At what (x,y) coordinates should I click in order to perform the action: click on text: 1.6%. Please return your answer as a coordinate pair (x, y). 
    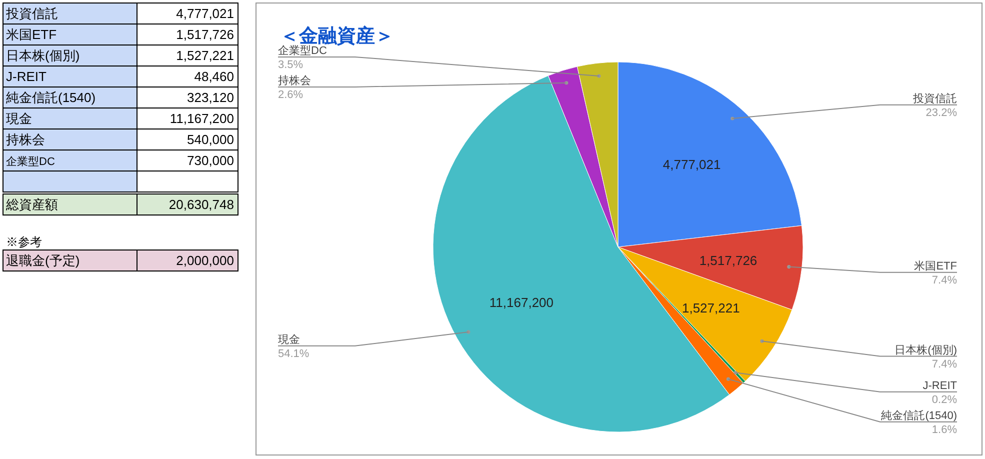
    Looking at the image, I should click on (944, 430).